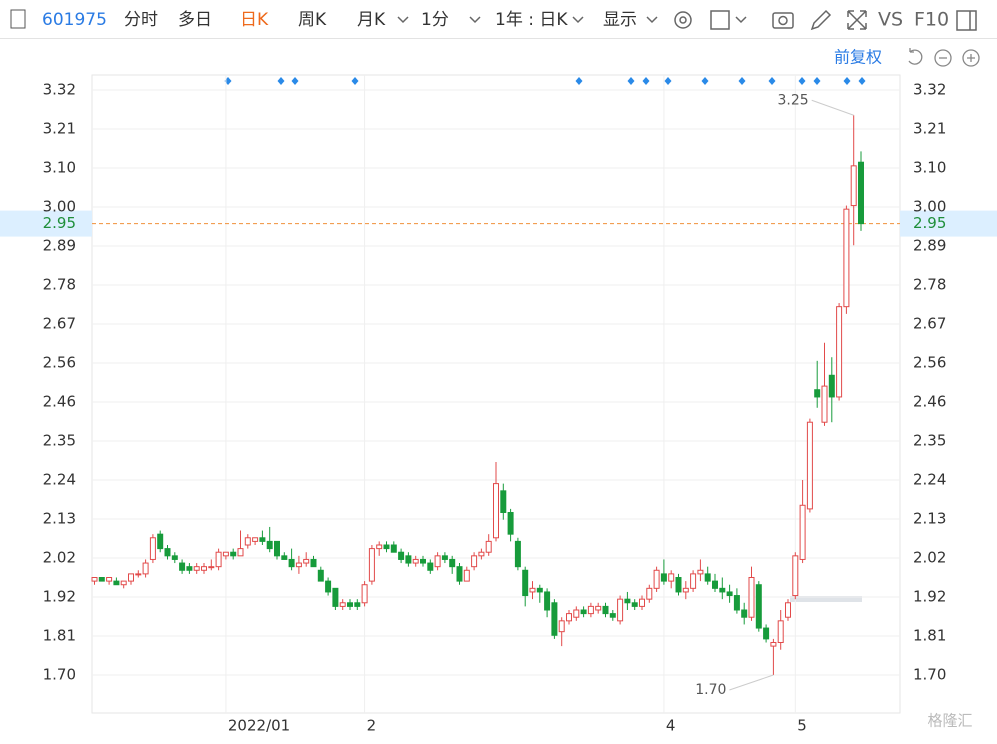 The image size is (997, 744). What do you see at coordinates (929, 246) in the screenshot?
I see `y-tick-label-right: 2.89` at bounding box center [929, 246].